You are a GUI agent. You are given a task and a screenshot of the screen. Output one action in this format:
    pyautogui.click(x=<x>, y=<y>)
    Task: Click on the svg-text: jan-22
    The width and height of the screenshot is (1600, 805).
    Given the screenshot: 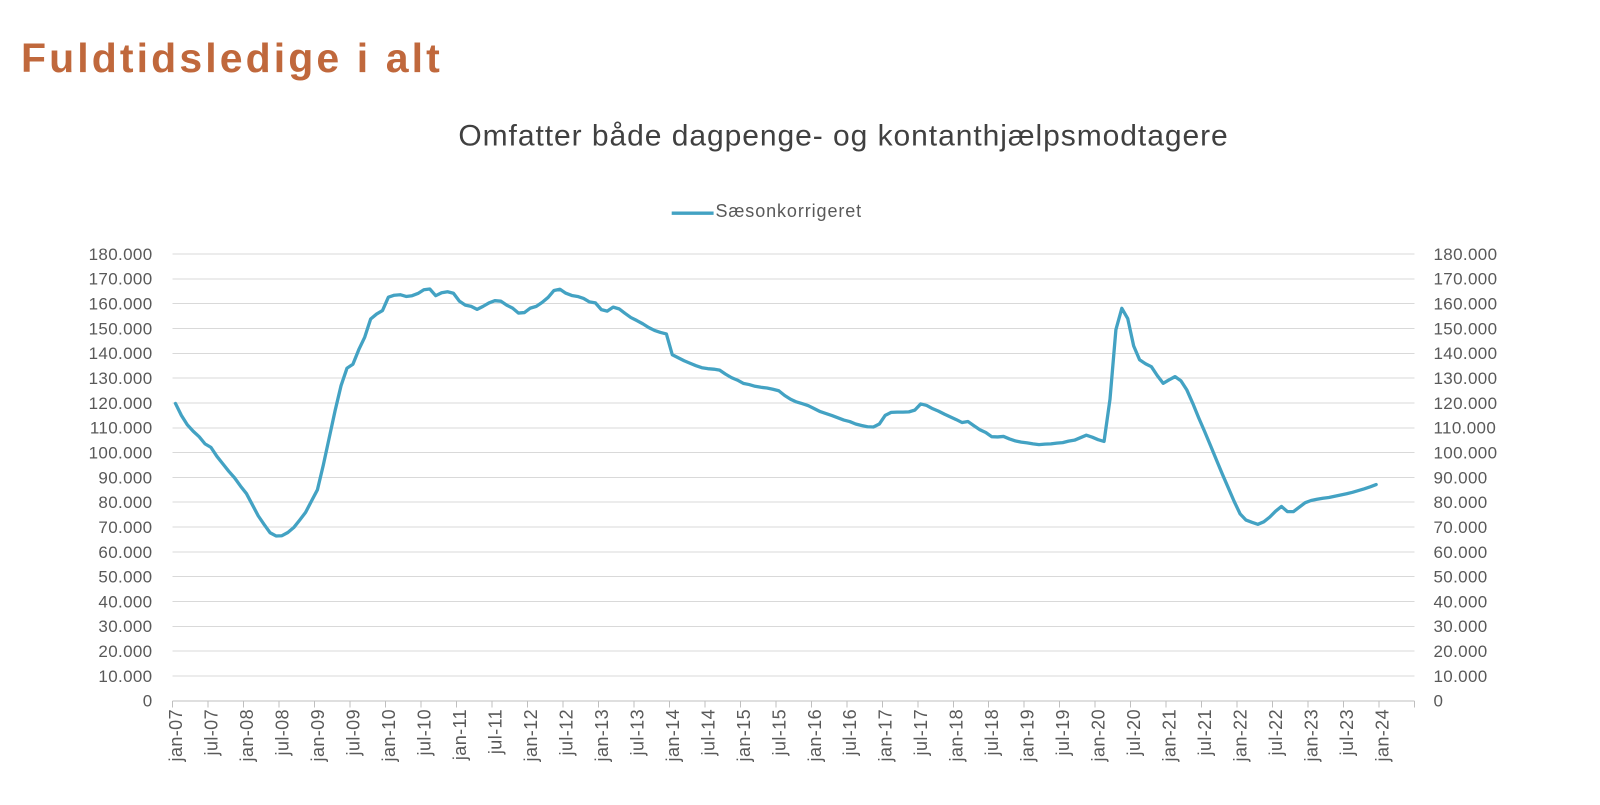 What is the action you would take?
    pyautogui.click(x=1241, y=735)
    